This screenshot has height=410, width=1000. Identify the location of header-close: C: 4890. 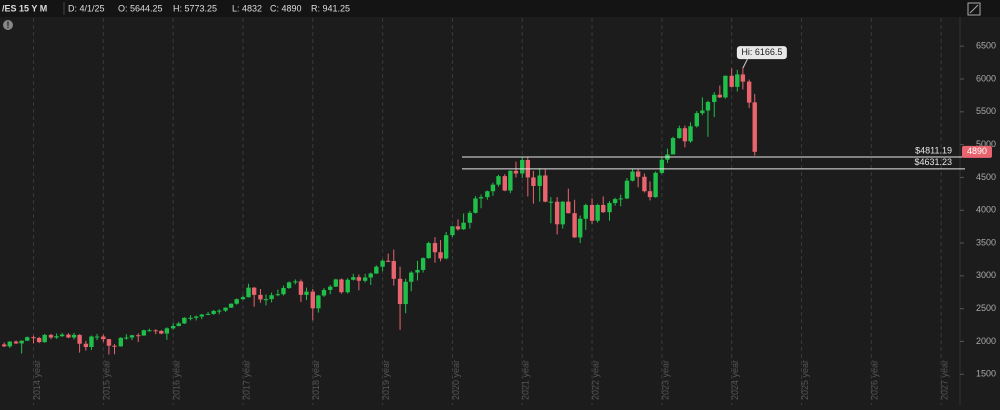
(286, 8).